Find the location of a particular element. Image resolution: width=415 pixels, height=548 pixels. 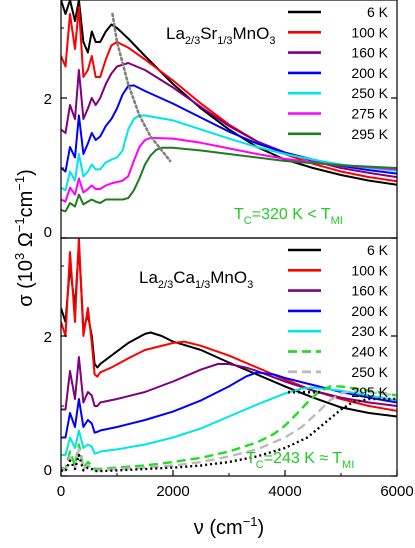

top-tc-annotation: TC=320 K < TMI is located at coordinates (288, 216).